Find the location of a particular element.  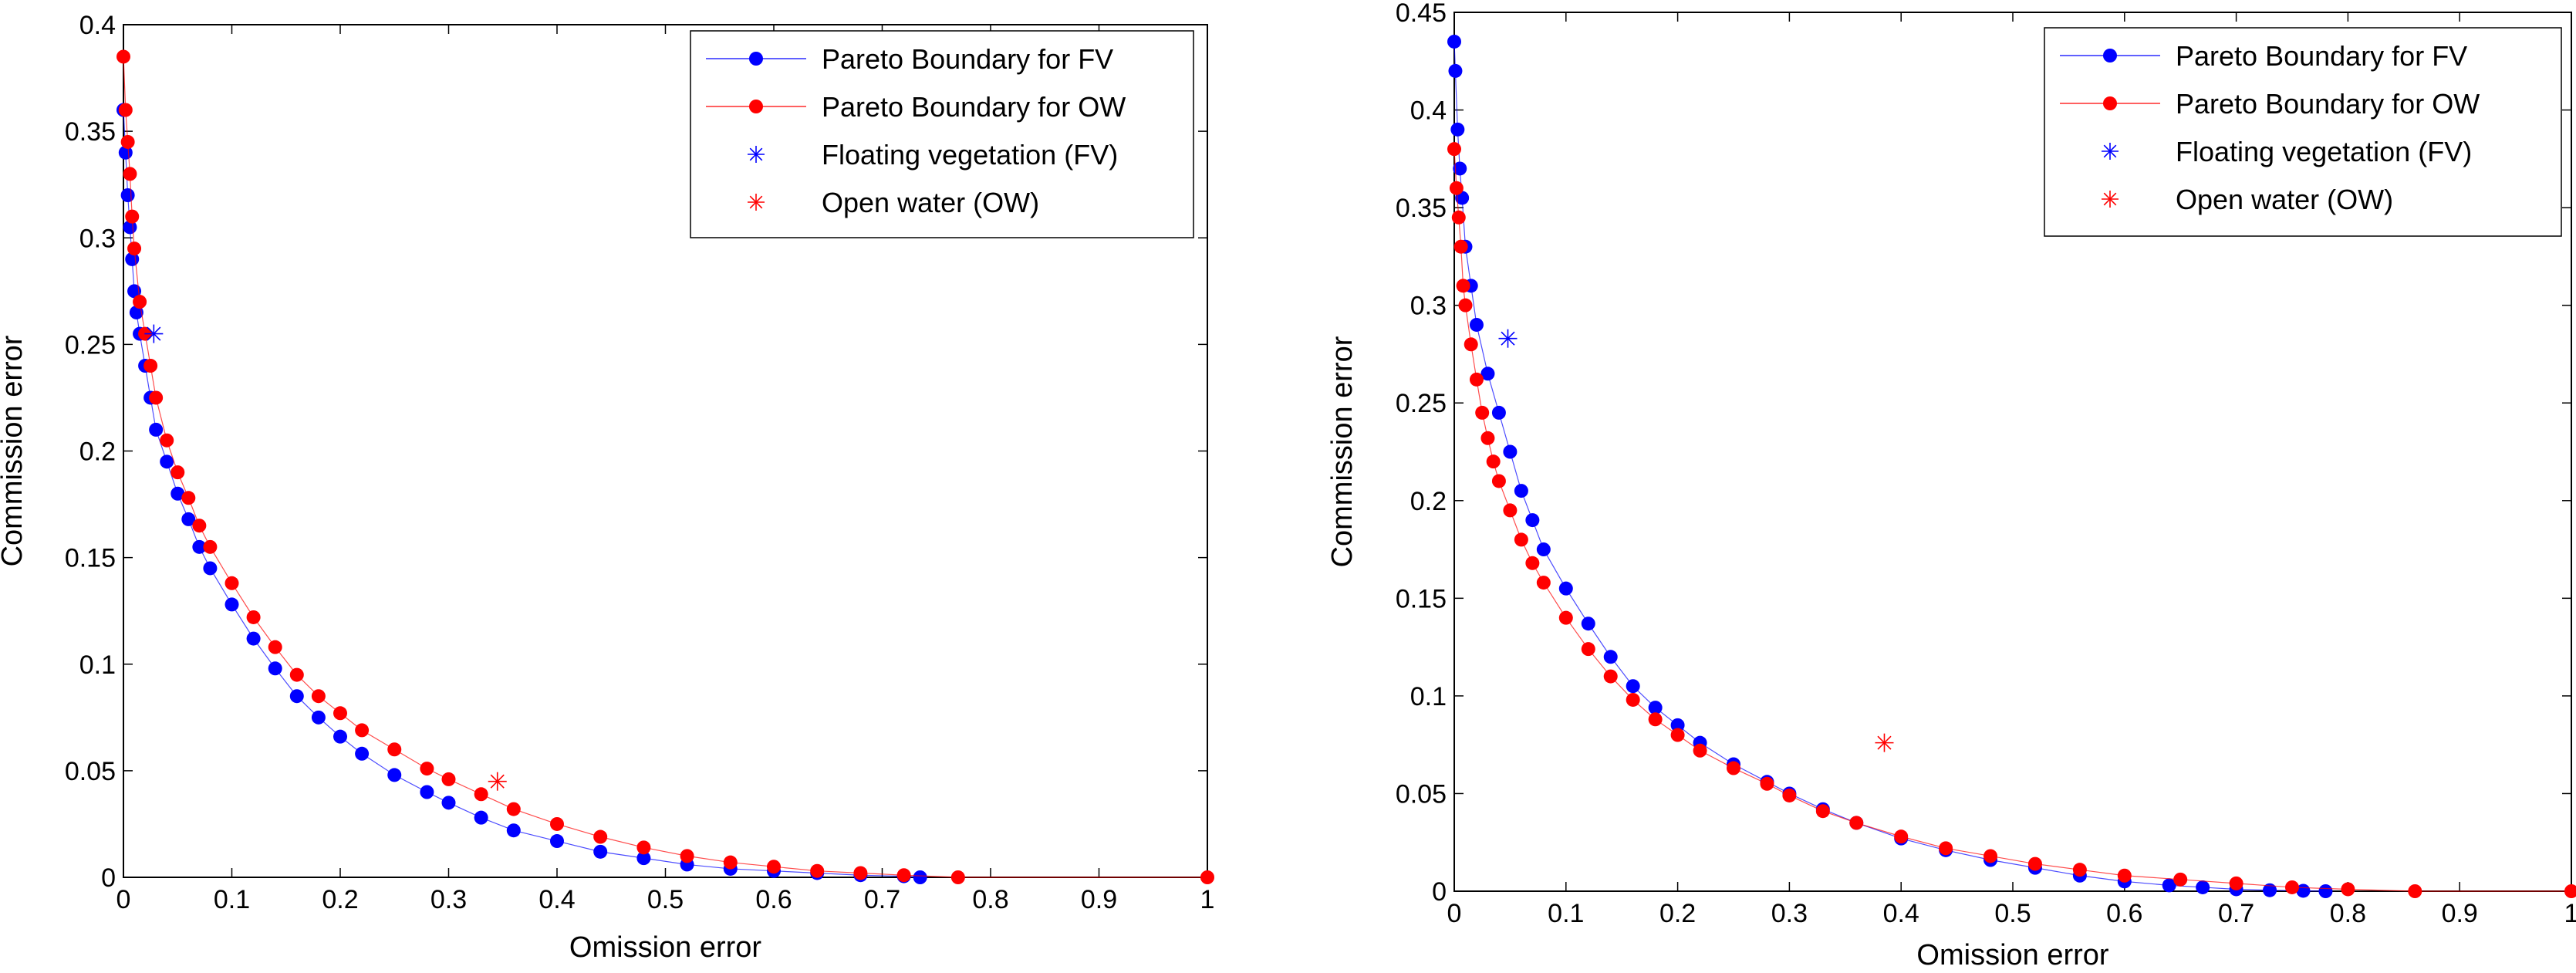

y-tick-label: 0.3 is located at coordinates (98, 239).